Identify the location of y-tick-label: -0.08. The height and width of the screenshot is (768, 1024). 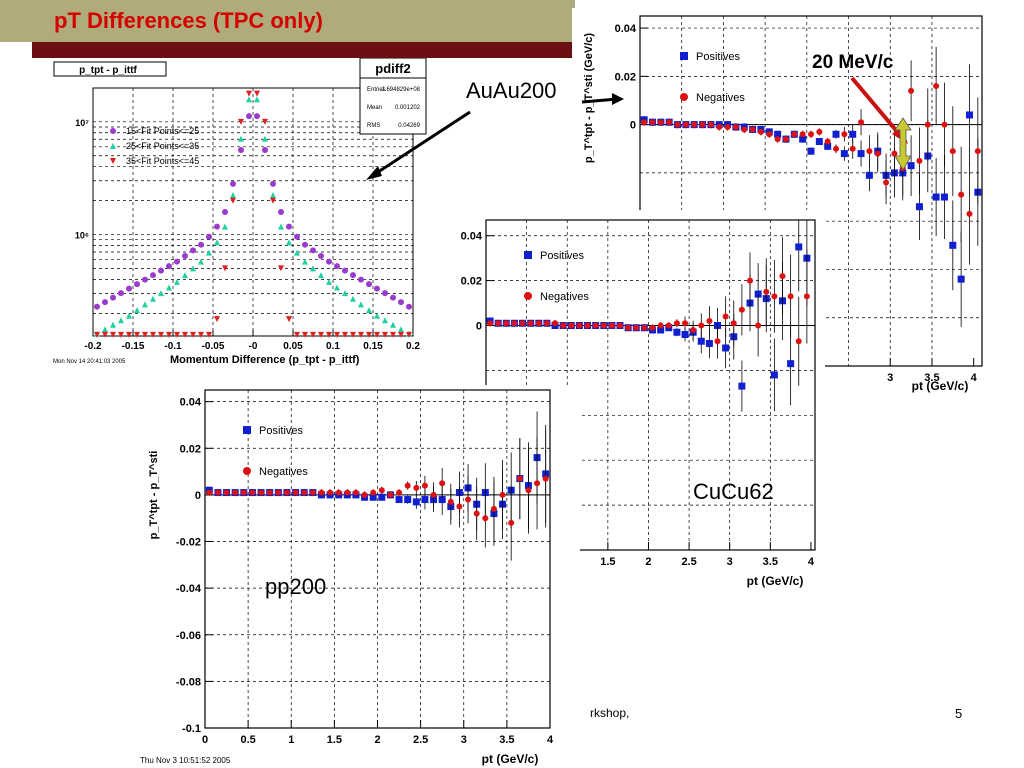
(188, 682).